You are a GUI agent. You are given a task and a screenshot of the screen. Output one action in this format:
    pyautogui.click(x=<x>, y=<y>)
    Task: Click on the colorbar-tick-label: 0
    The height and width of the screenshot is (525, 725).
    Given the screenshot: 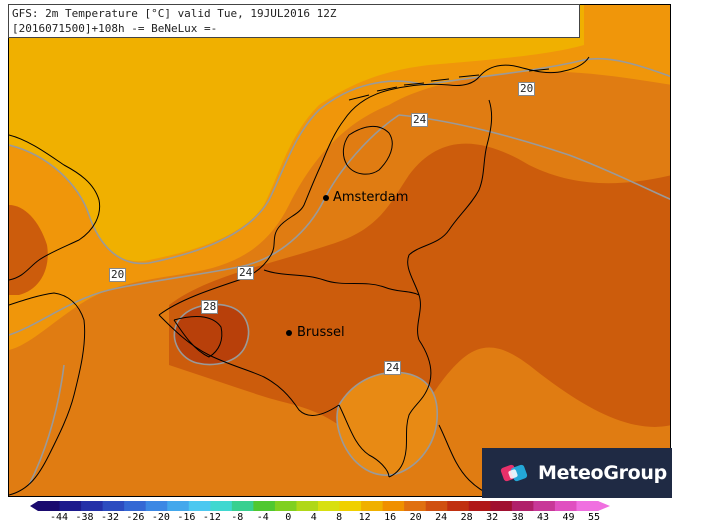 What is the action you would take?
    pyautogui.click(x=288, y=517)
    